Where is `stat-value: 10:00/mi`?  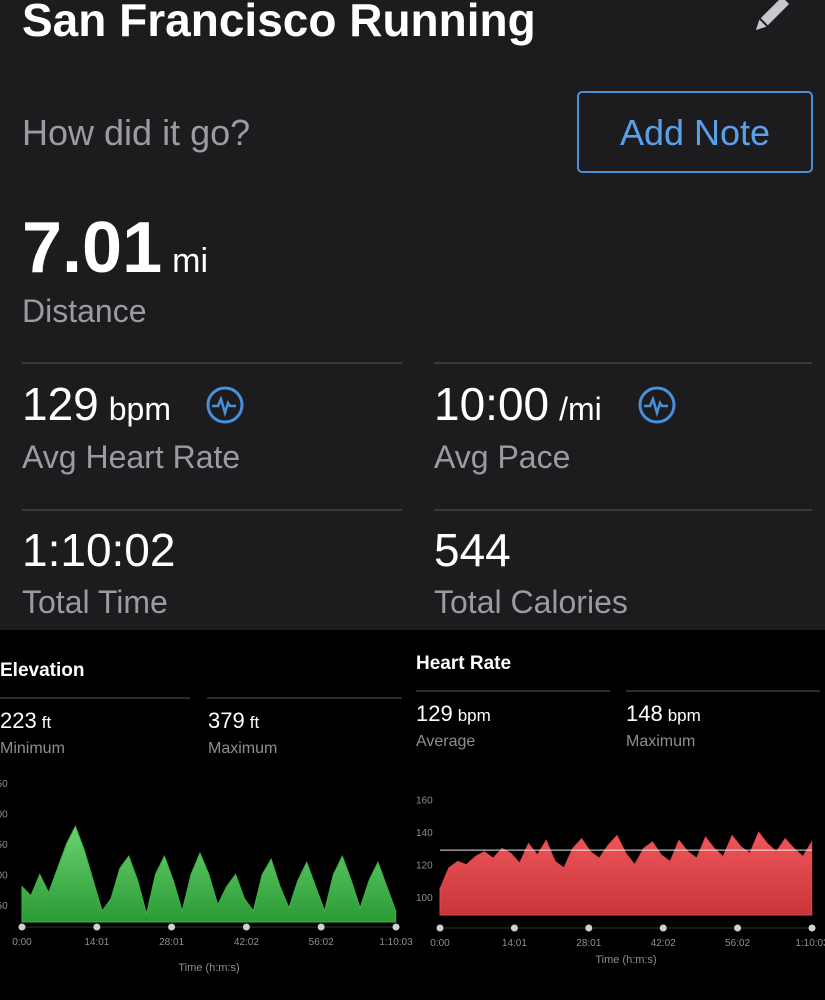 stat-value: 10:00/mi is located at coordinates (518, 404).